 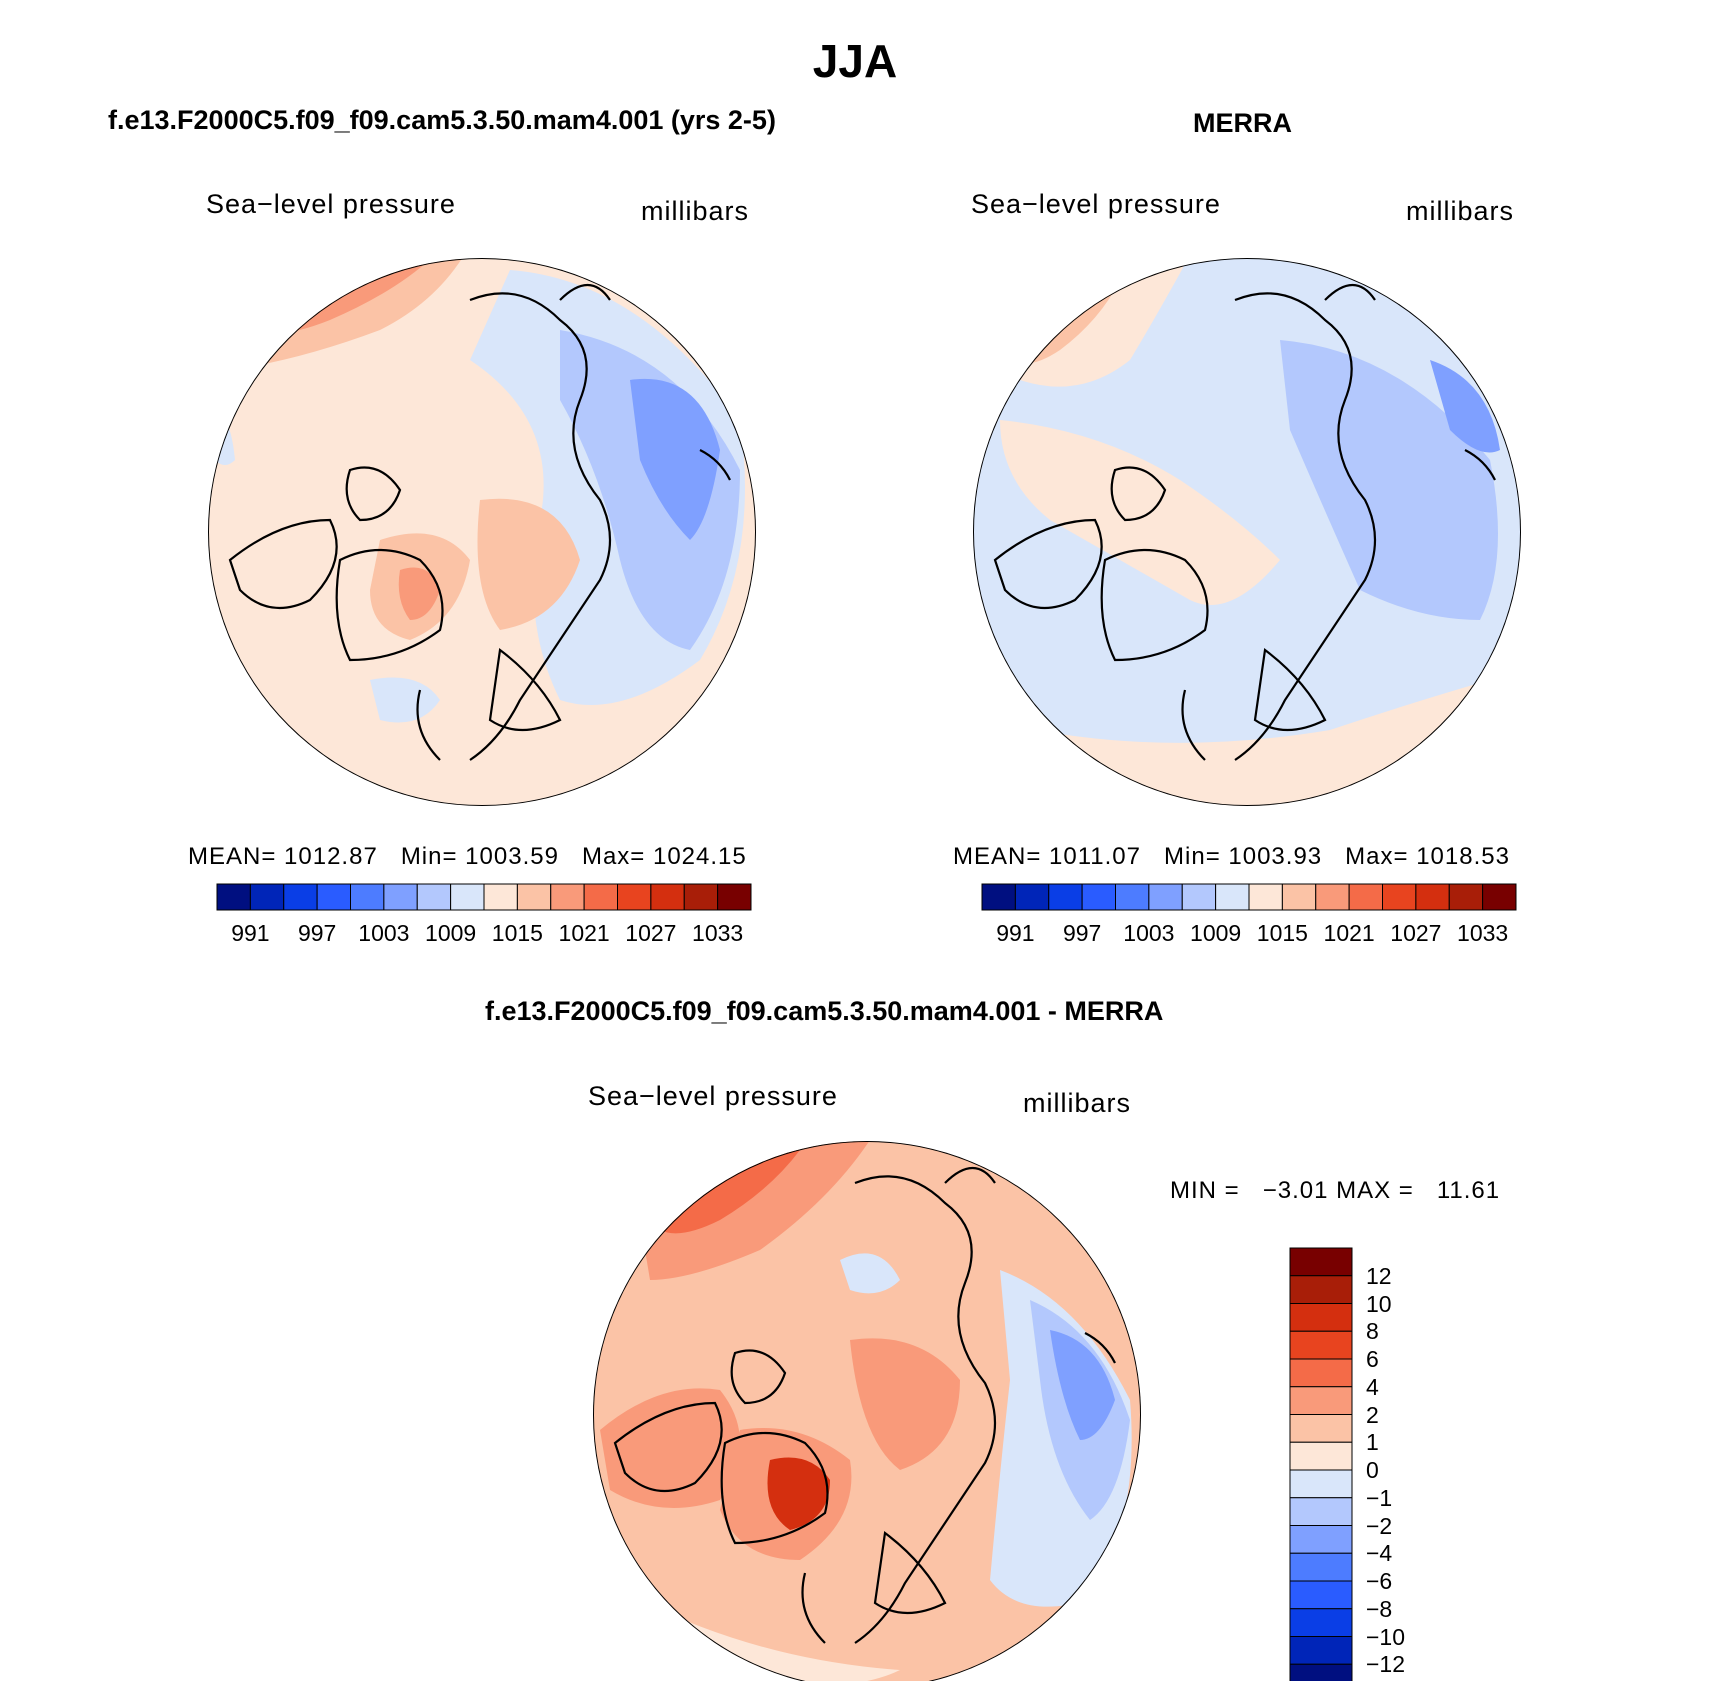 What do you see at coordinates (1335, 1191) in the screenshot?
I see `diff-stats: MIN = −3.01 MAX = 11.61` at bounding box center [1335, 1191].